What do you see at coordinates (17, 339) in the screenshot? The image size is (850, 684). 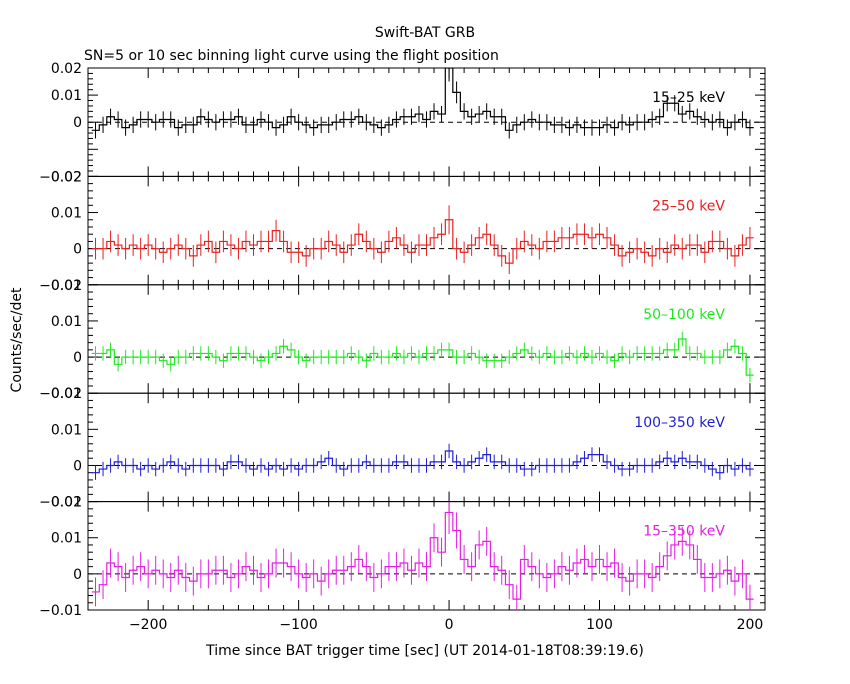 I see `y-axis-label: Counts/sec/det` at bounding box center [17, 339].